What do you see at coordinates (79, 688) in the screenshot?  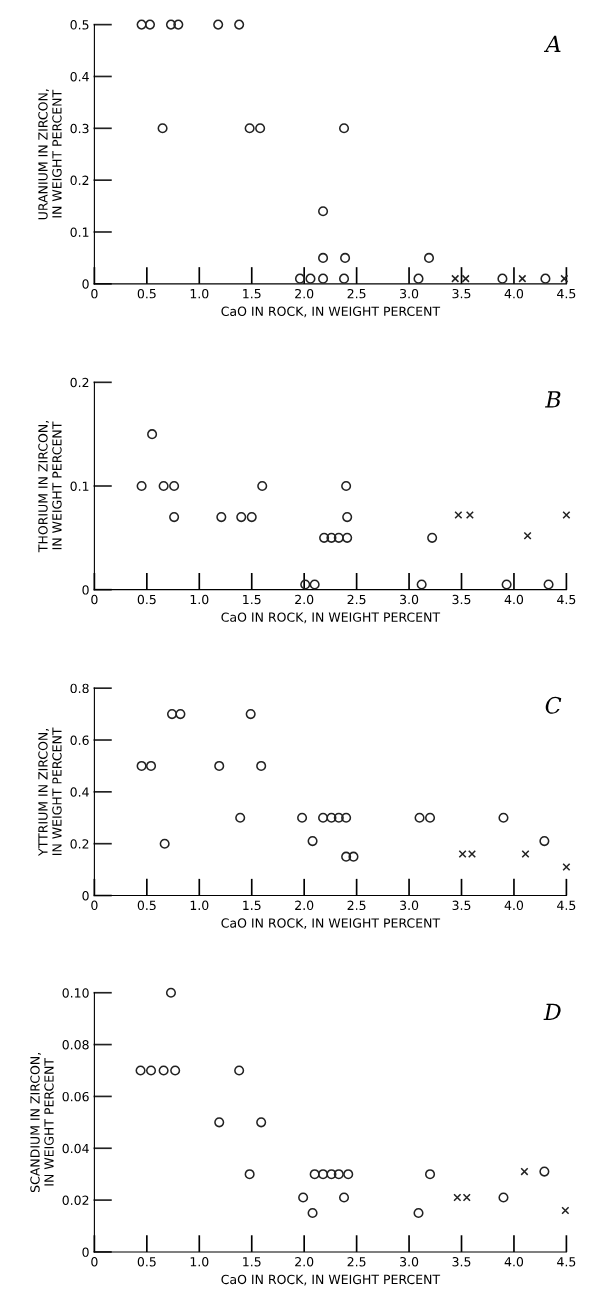 I see `y-tick-label: 0.8` at bounding box center [79, 688].